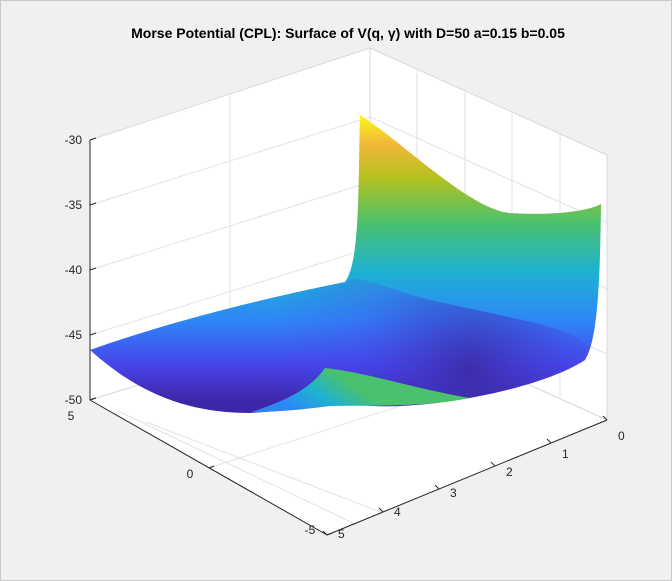 The image size is (672, 581). I want to click on z-tick-label: -35, so click(74, 205).